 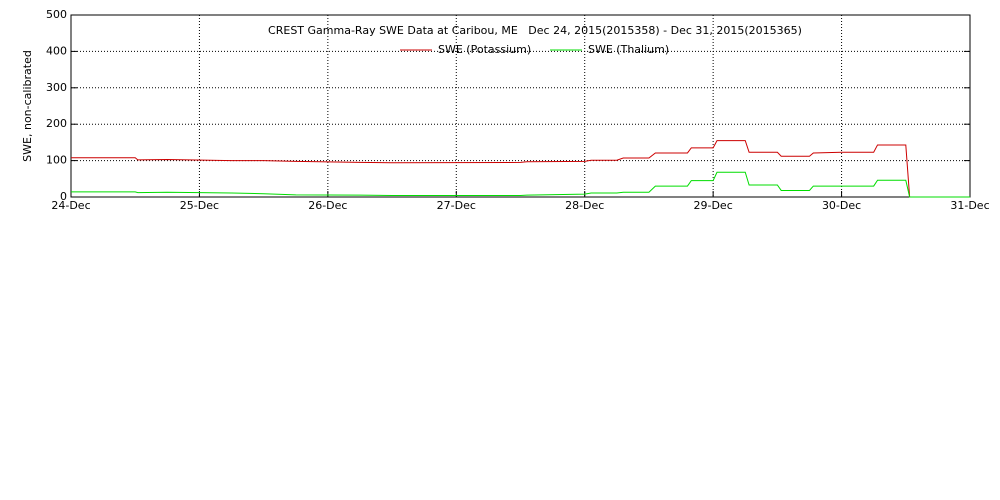 What do you see at coordinates (584, 205) in the screenshot?
I see `x-tick-label: 28-Dec` at bounding box center [584, 205].